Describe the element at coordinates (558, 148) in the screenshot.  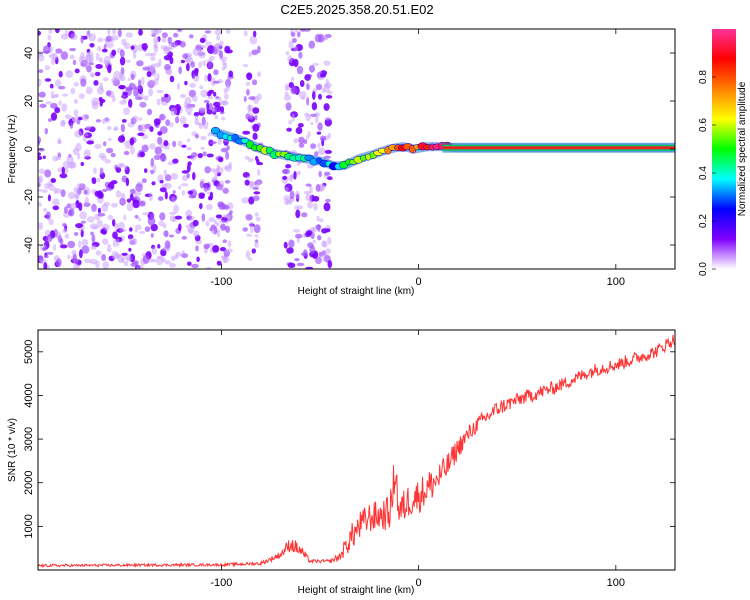
I see `carrier-line` at that location.